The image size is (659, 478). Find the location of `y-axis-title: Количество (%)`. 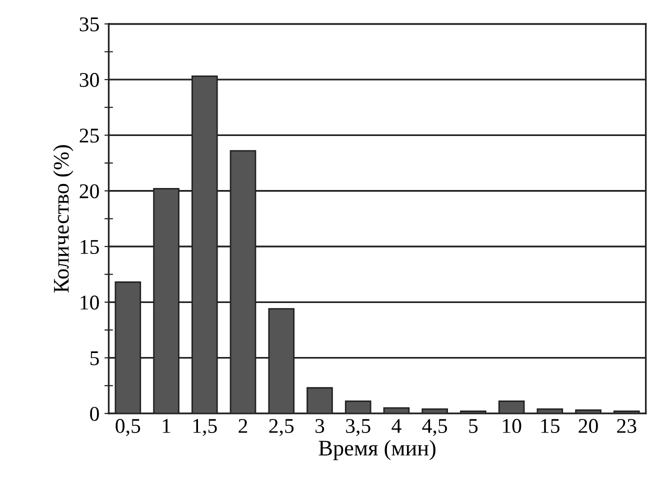

y-axis-title: Количество (%) is located at coordinates (63, 219).